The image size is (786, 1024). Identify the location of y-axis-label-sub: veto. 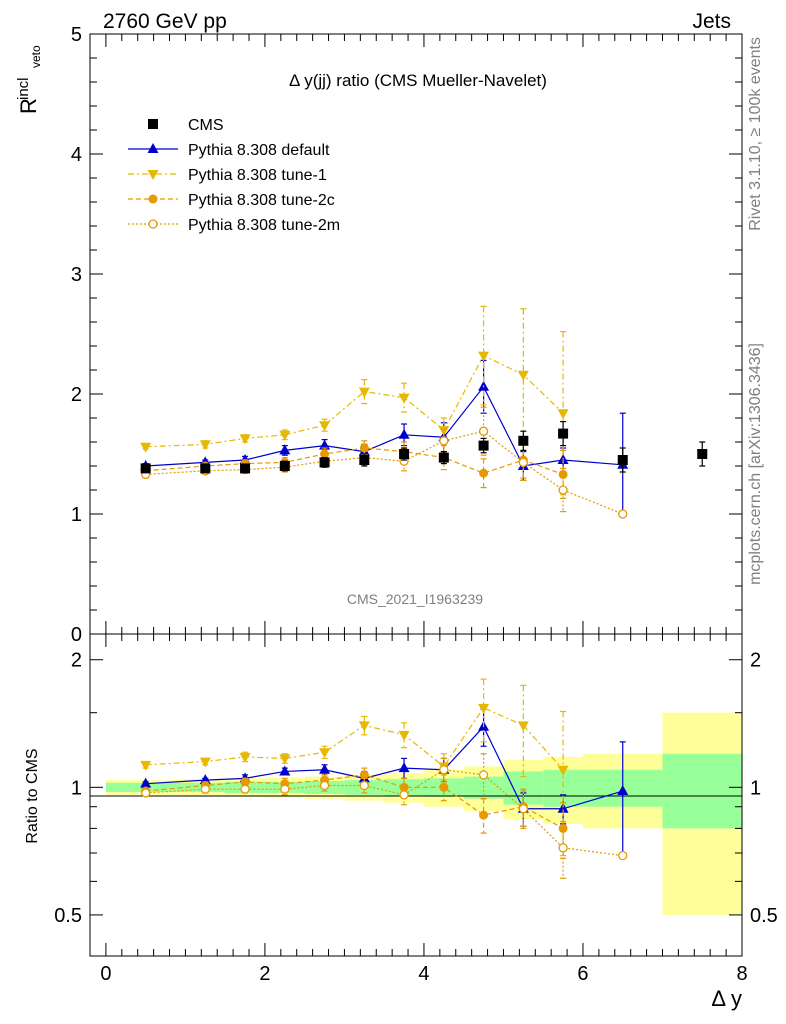
(36, 56).